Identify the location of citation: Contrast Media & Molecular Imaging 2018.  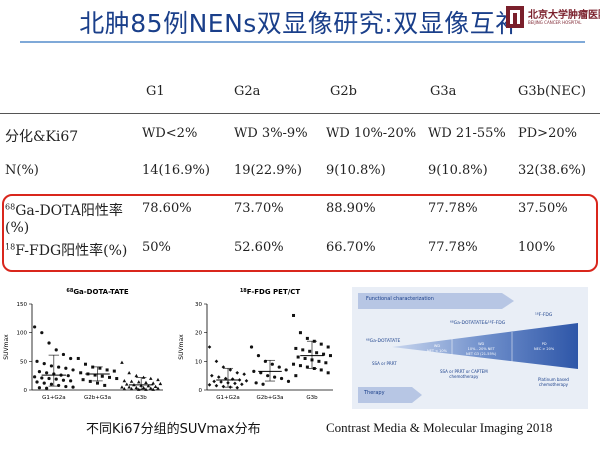
(439, 427).